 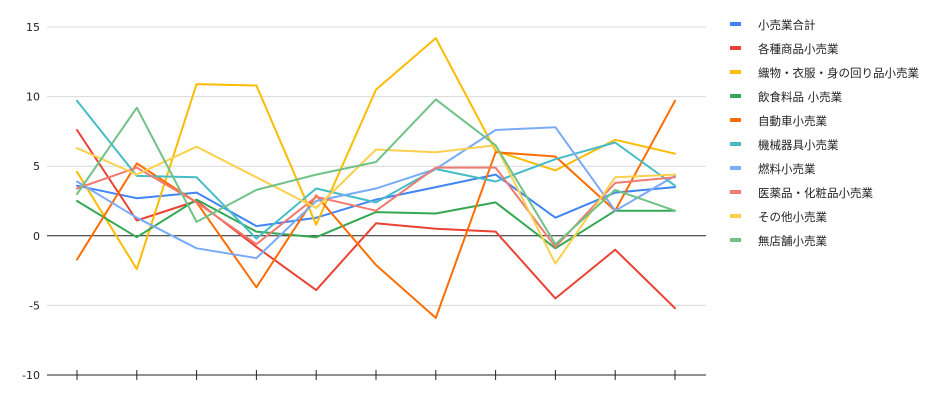 What do you see at coordinates (31, 375) in the screenshot?
I see `y-tick-label: -10` at bounding box center [31, 375].